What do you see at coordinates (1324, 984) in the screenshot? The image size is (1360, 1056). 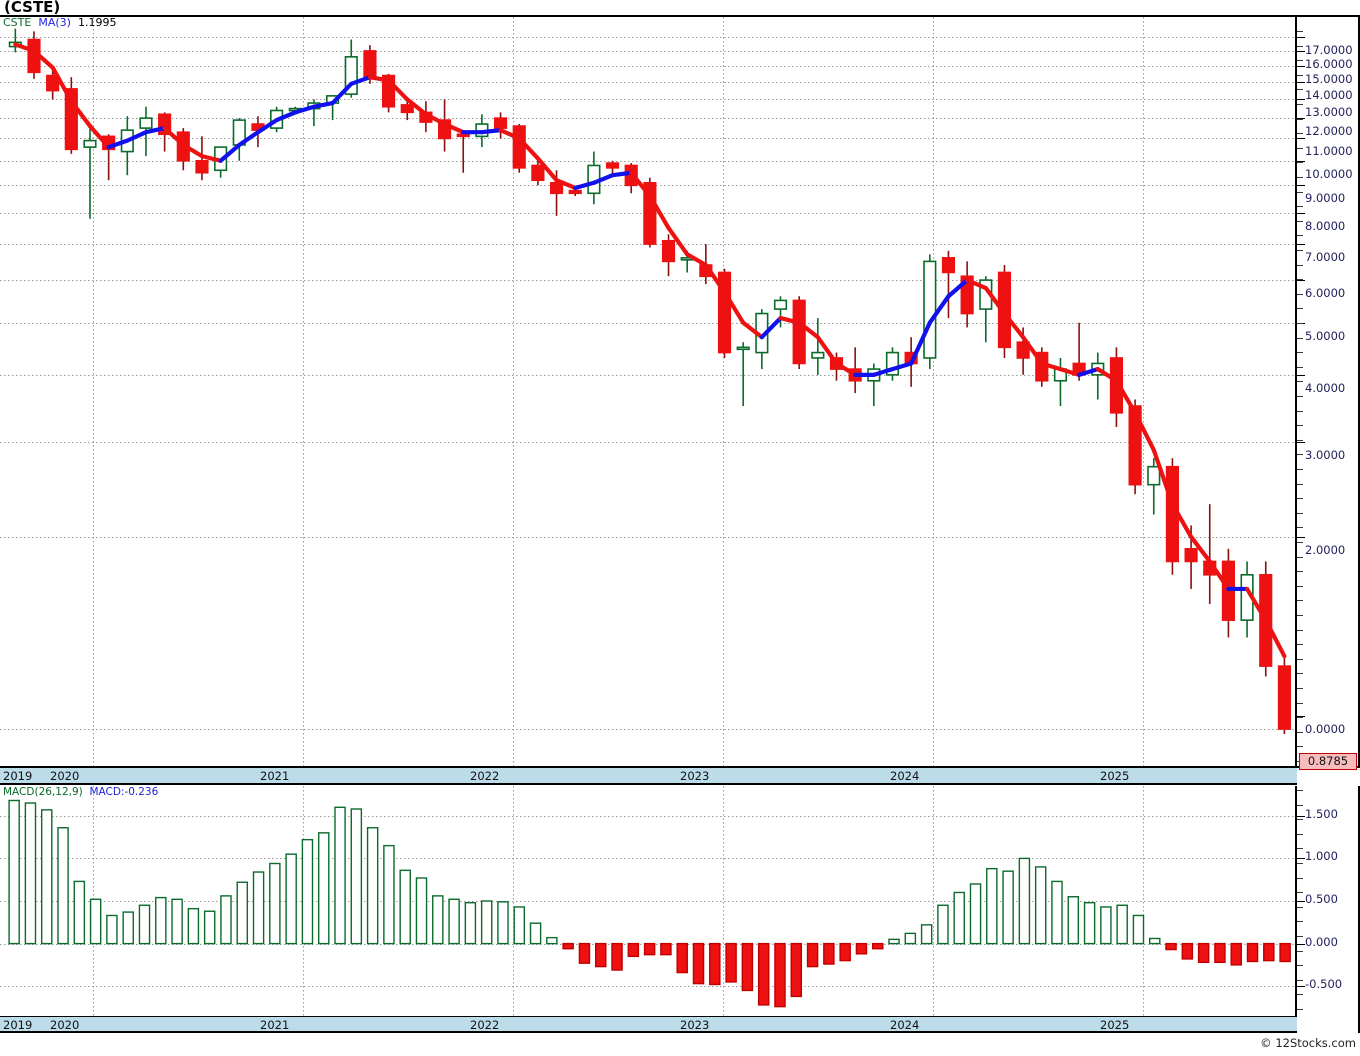 I see `macd-axis-tick-label: -0.500` at bounding box center [1324, 984].